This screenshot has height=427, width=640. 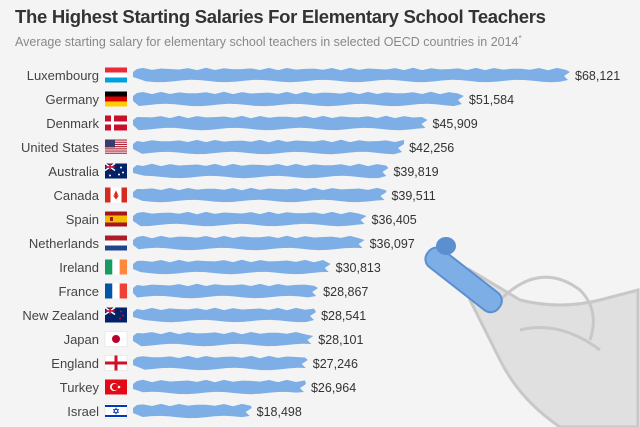 What do you see at coordinates (73, 171) in the screenshot?
I see `country-label: Australia` at bounding box center [73, 171].